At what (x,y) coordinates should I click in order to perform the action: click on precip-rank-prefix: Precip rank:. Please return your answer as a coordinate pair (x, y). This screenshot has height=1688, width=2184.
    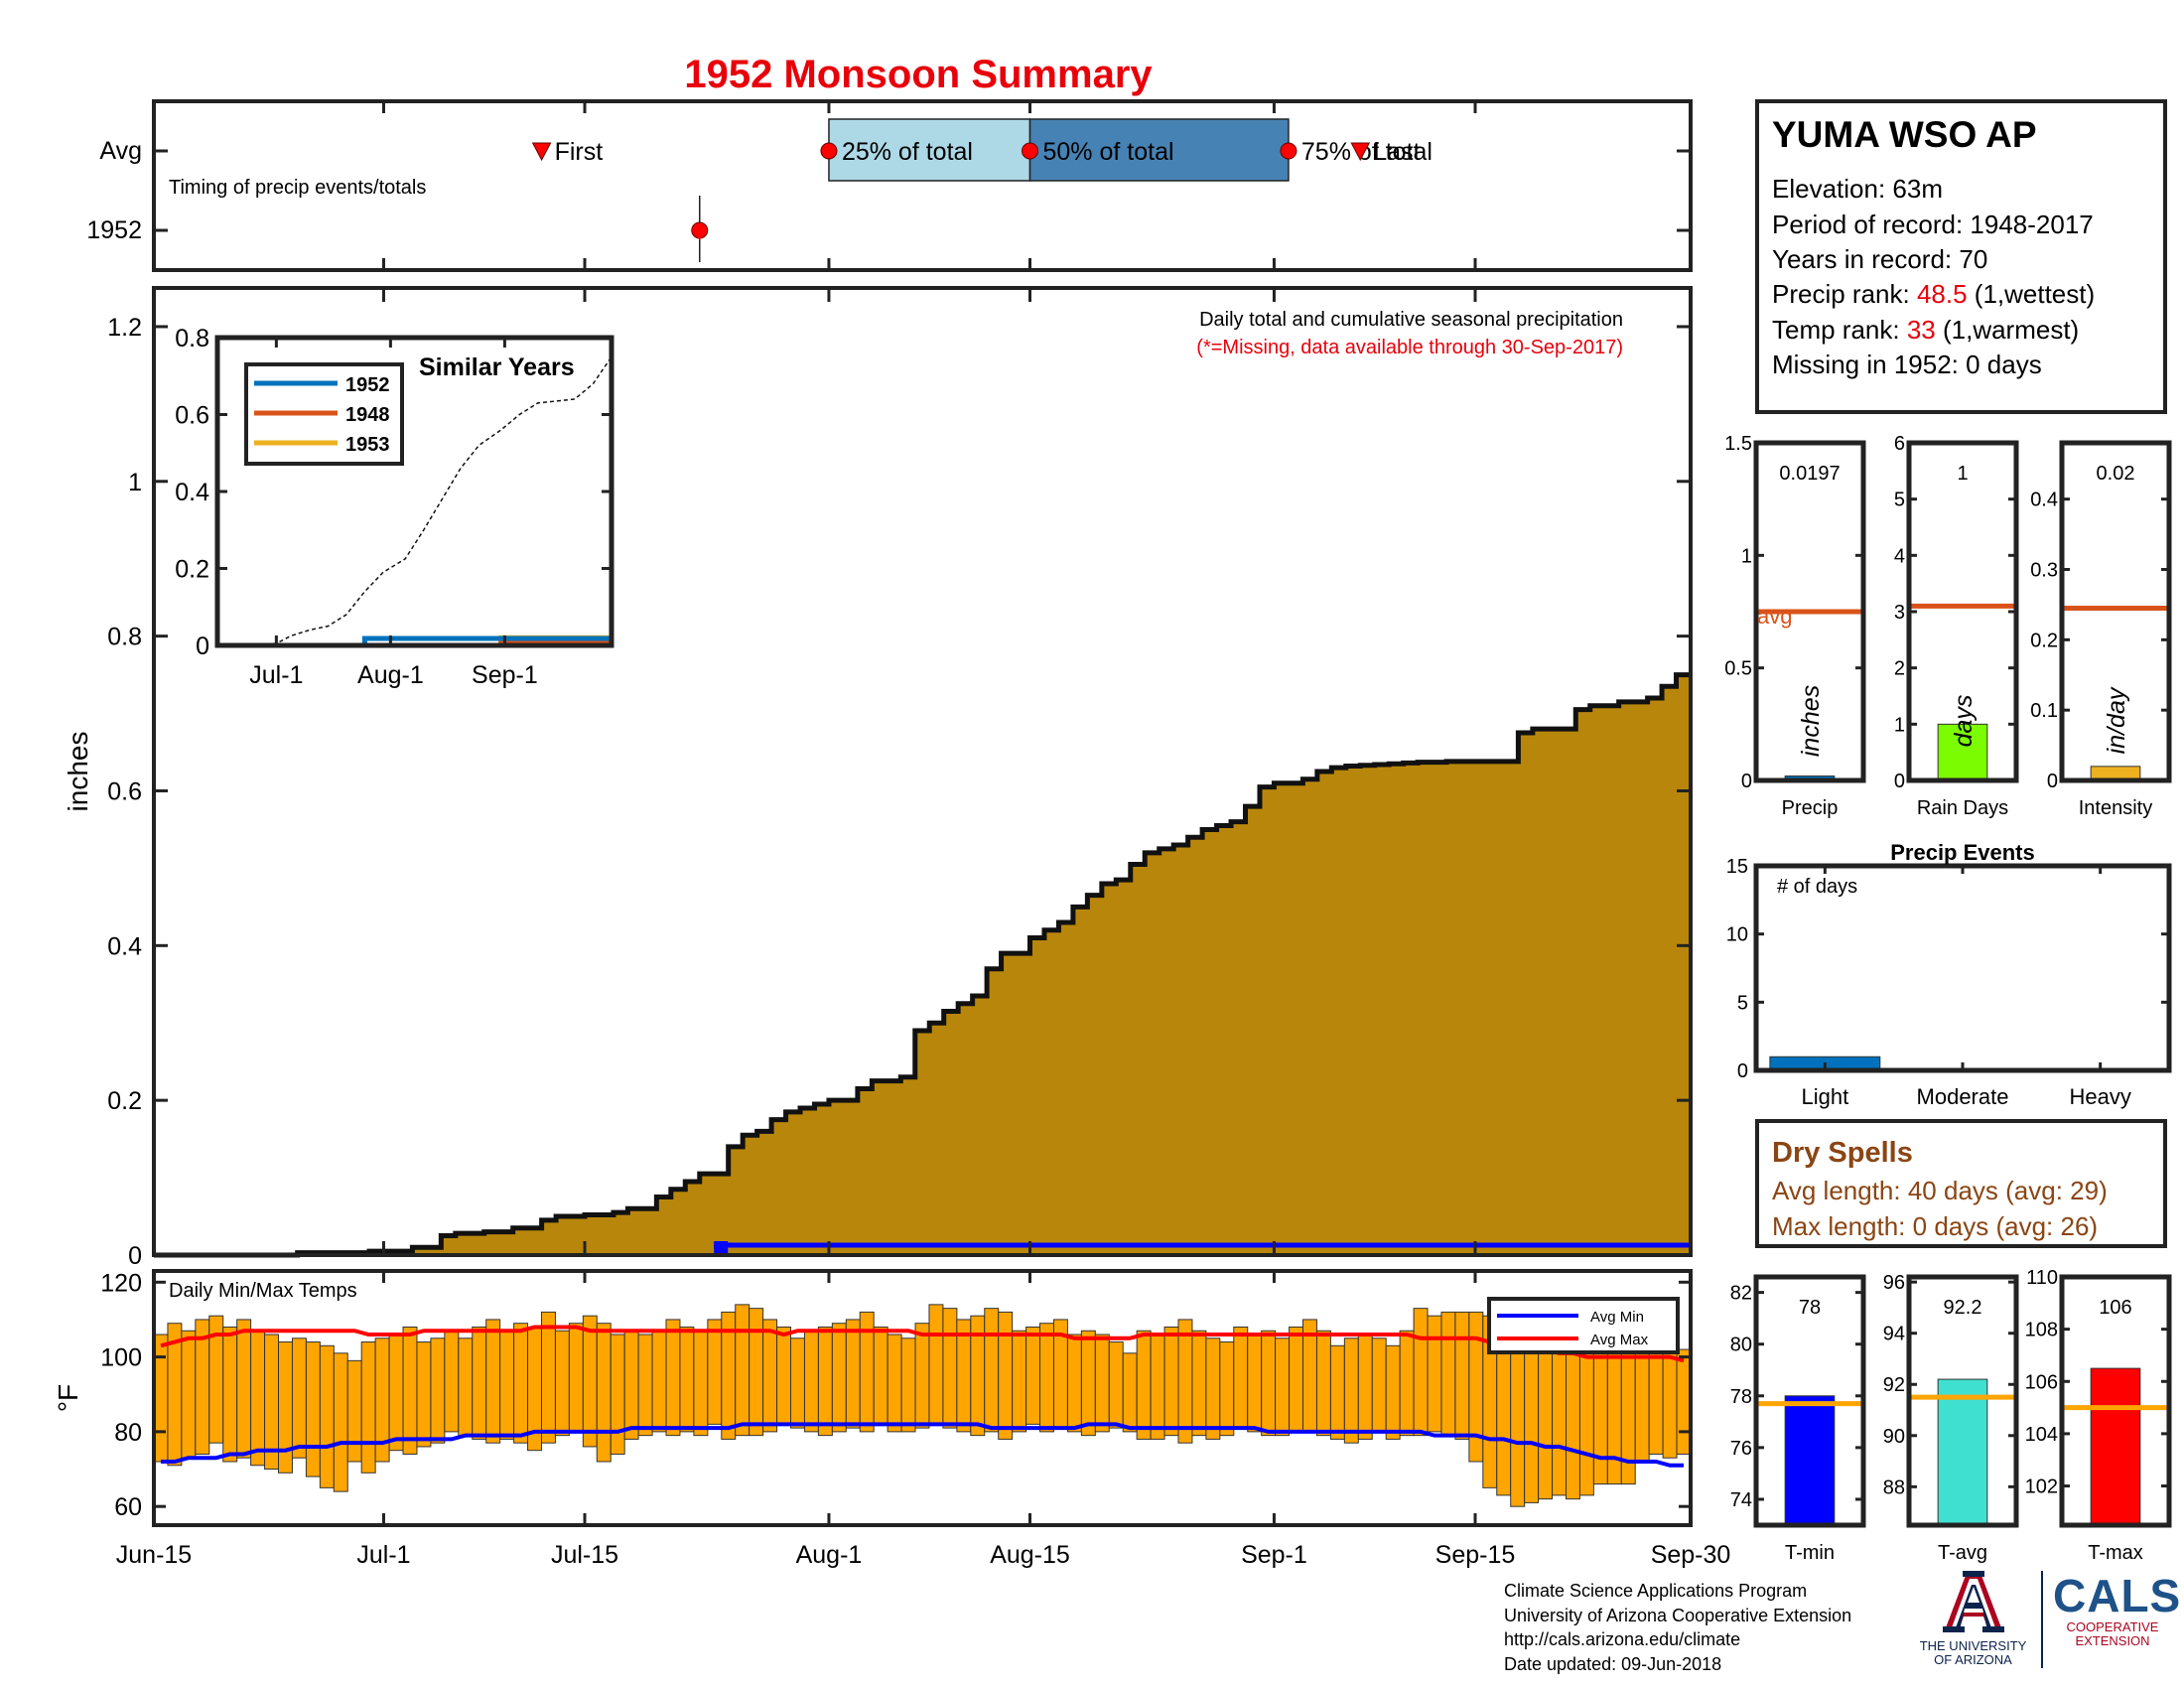
    Looking at the image, I should click on (1844, 294).